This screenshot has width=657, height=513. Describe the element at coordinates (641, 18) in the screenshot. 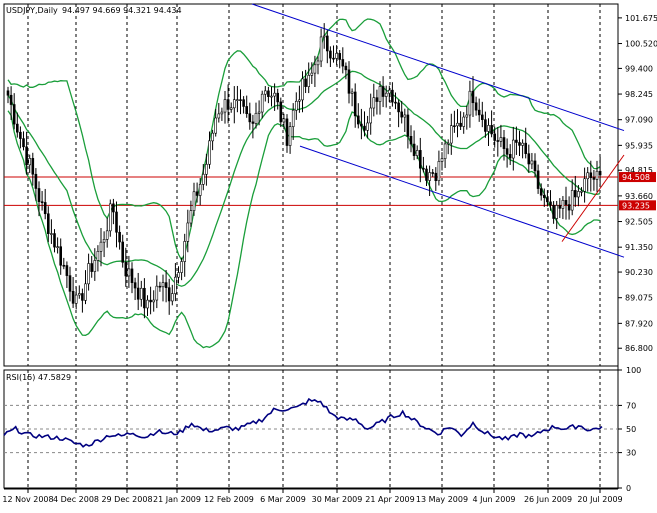

I see `y-tick-label: 101.675` at that location.